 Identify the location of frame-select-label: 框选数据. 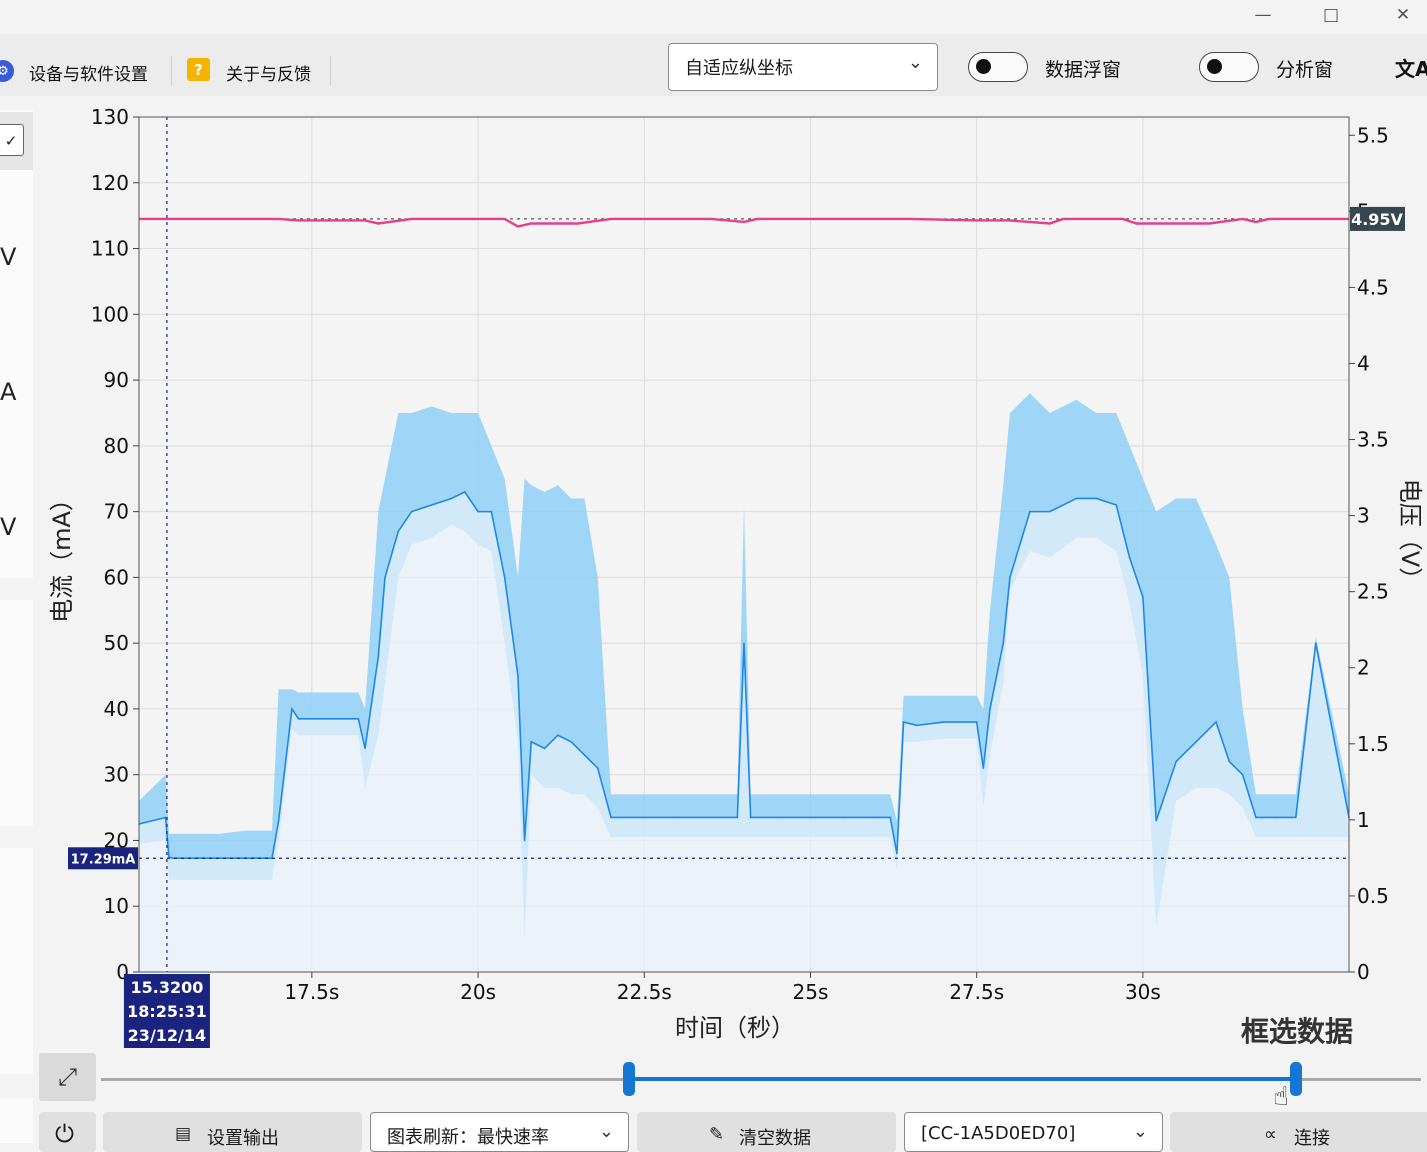
(1297, 1031).